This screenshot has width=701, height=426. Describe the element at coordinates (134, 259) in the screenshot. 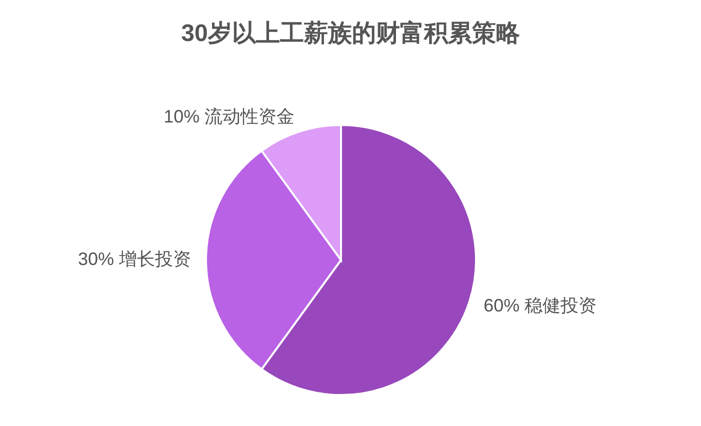

I see `slice-label: 30% 增长投资` at that location.